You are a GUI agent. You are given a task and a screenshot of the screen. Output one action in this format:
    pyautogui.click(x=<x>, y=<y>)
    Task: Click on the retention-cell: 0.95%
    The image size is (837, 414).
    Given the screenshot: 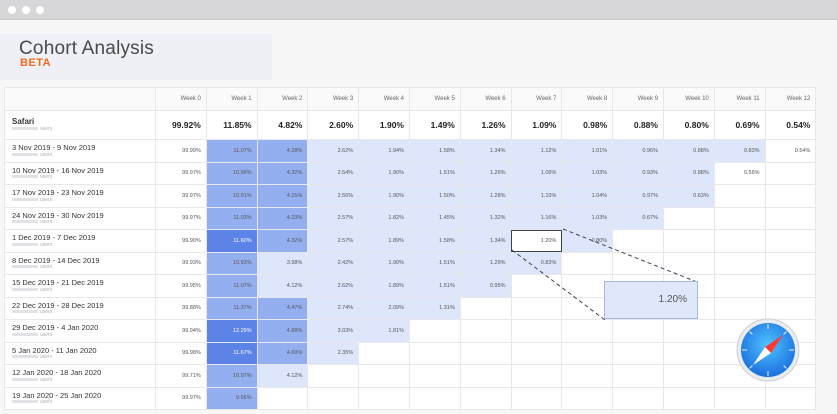 What is the action you would take?
    pyautogui.click(x=485, y=286)
    